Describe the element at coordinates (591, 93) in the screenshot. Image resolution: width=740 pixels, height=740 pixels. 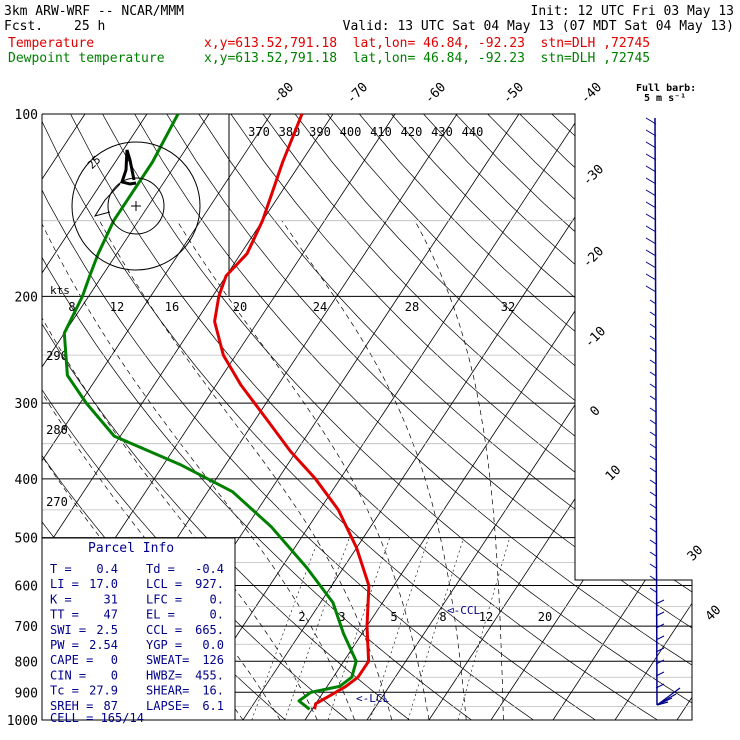
I see `isotherm-label: -40` at that location.